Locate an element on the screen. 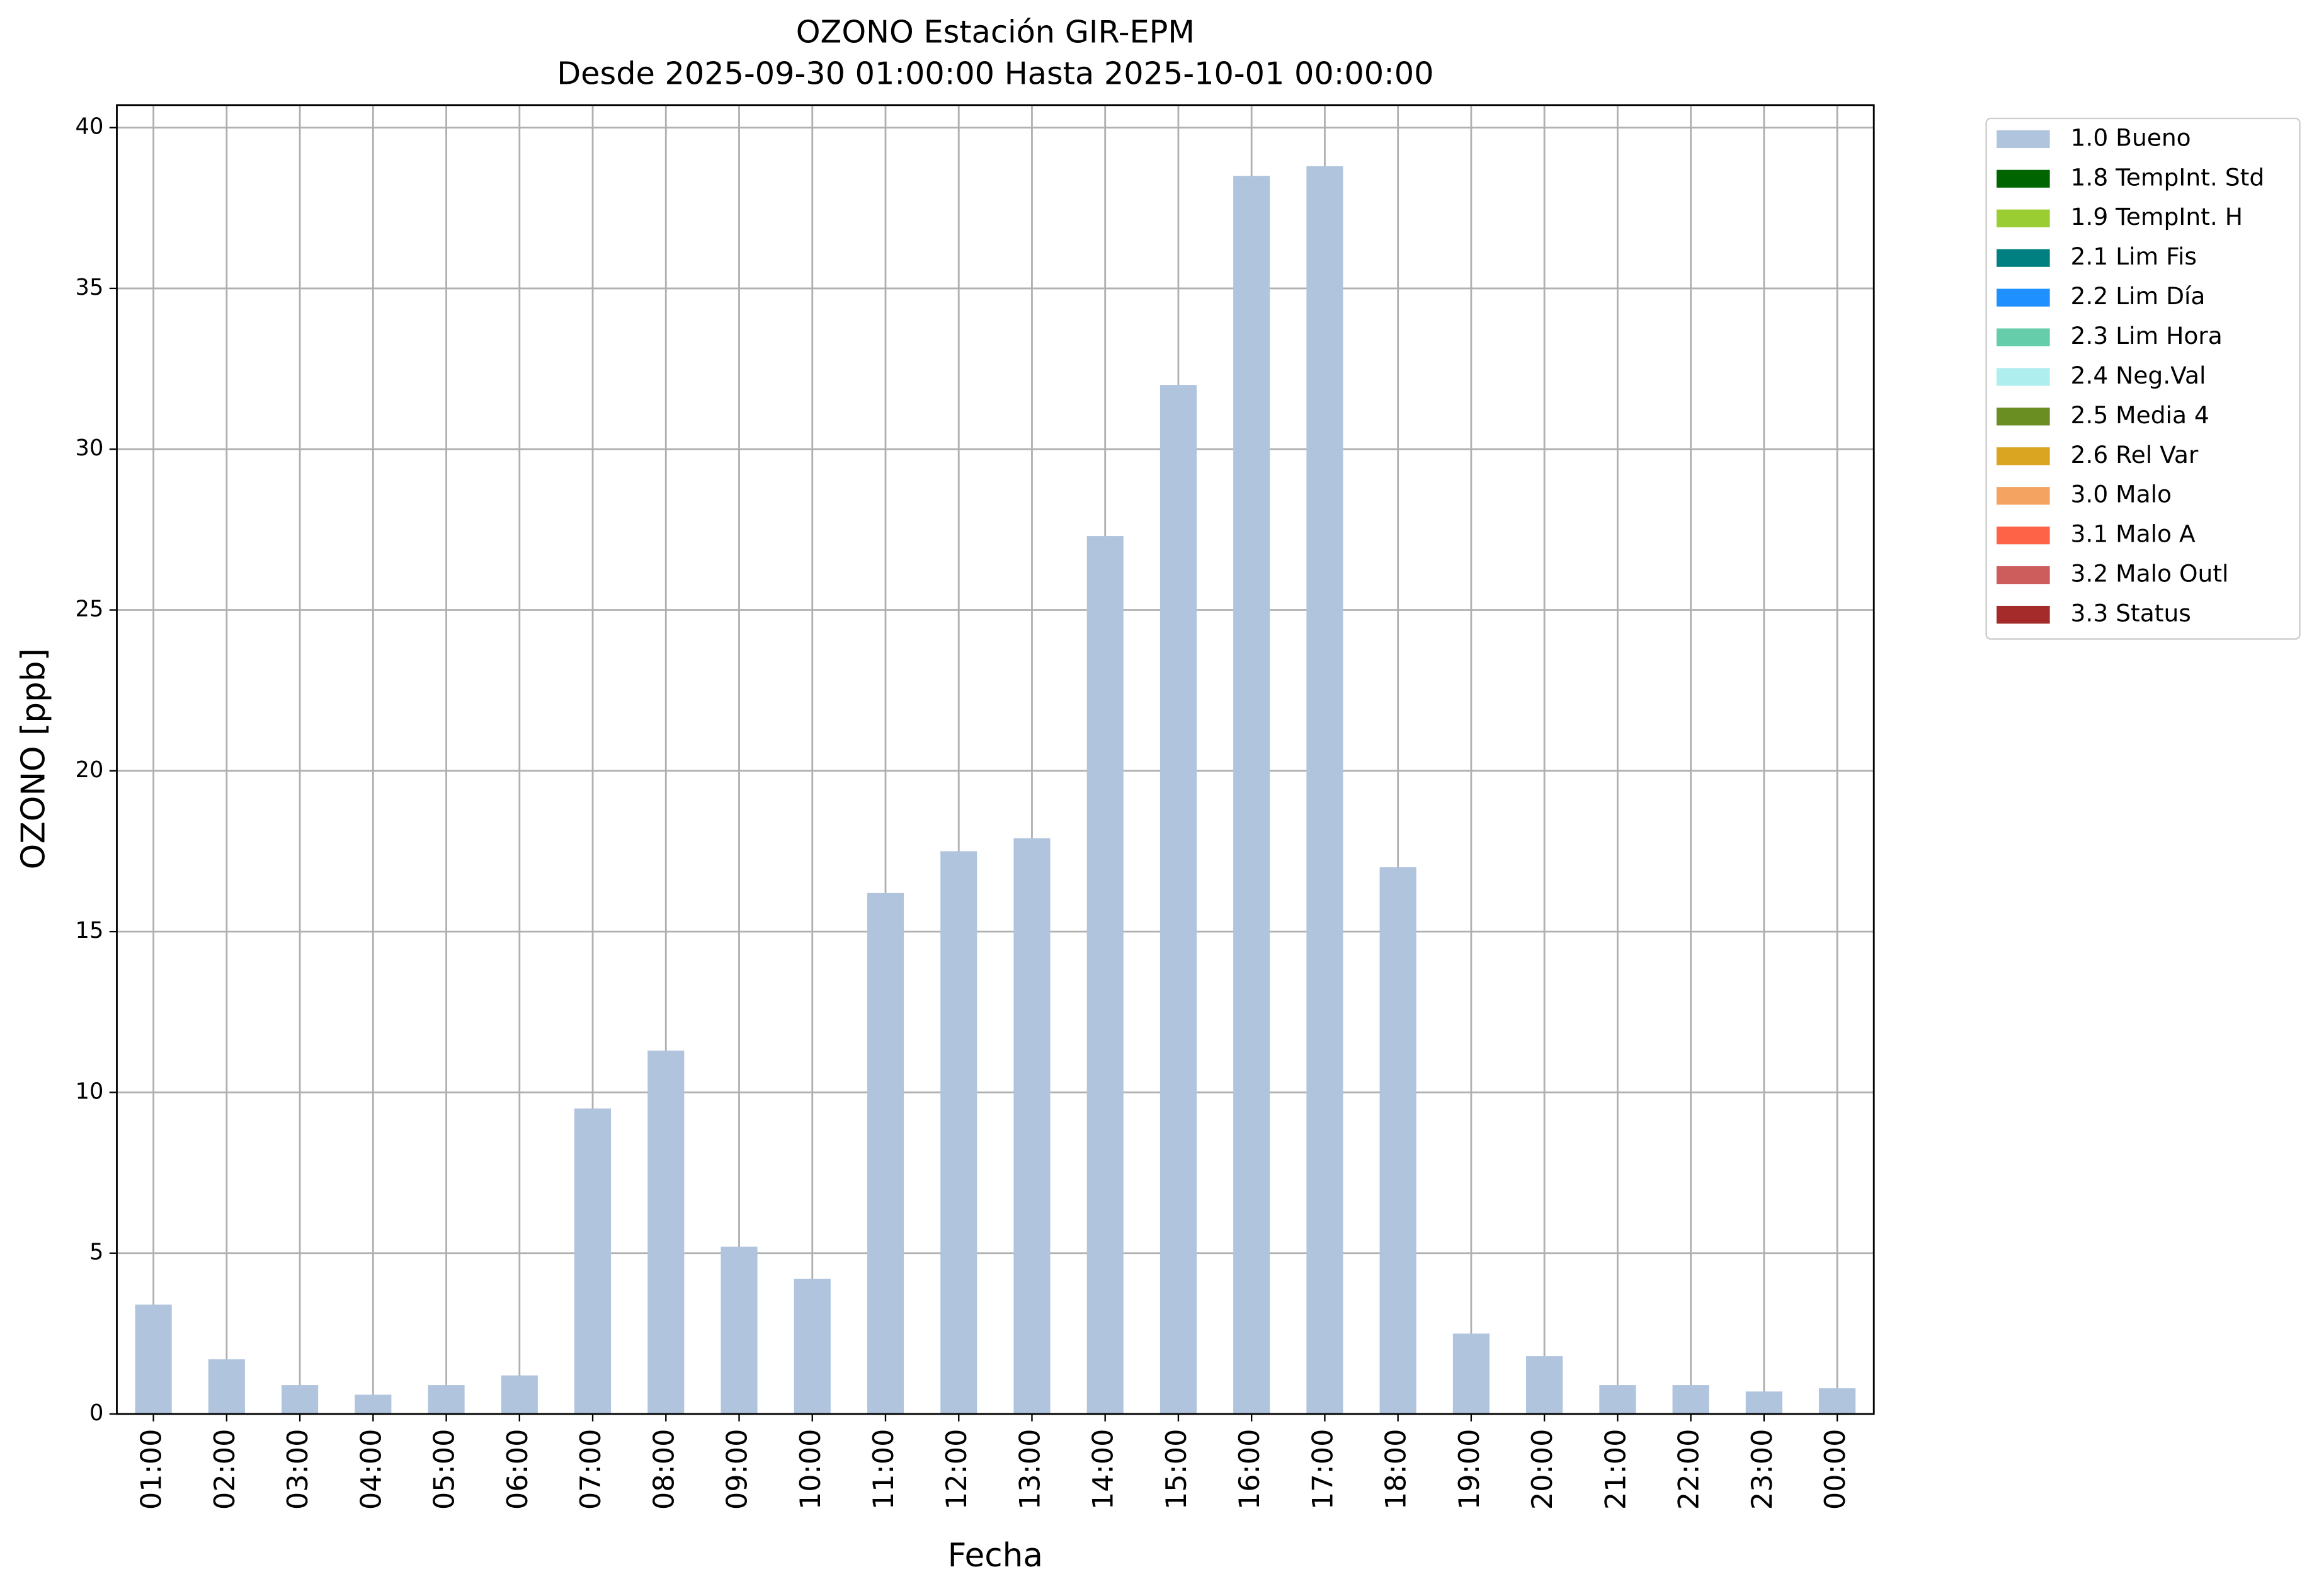 Image resolution: width=2319 pixels, height=1596 pixels. x-tick-label: 21:00 is located at coordinates (1615, 1469).